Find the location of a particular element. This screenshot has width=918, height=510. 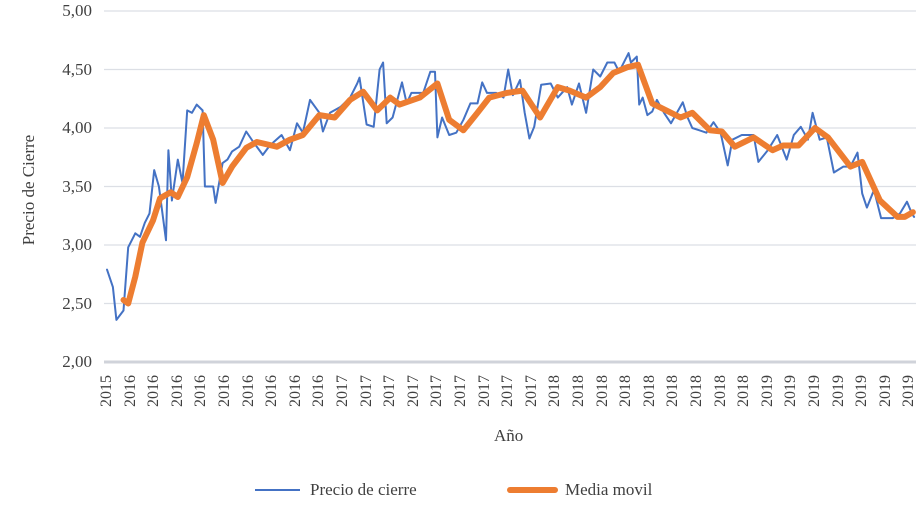

y-tick-label: 4,00 is located at coordinates (77, 127).